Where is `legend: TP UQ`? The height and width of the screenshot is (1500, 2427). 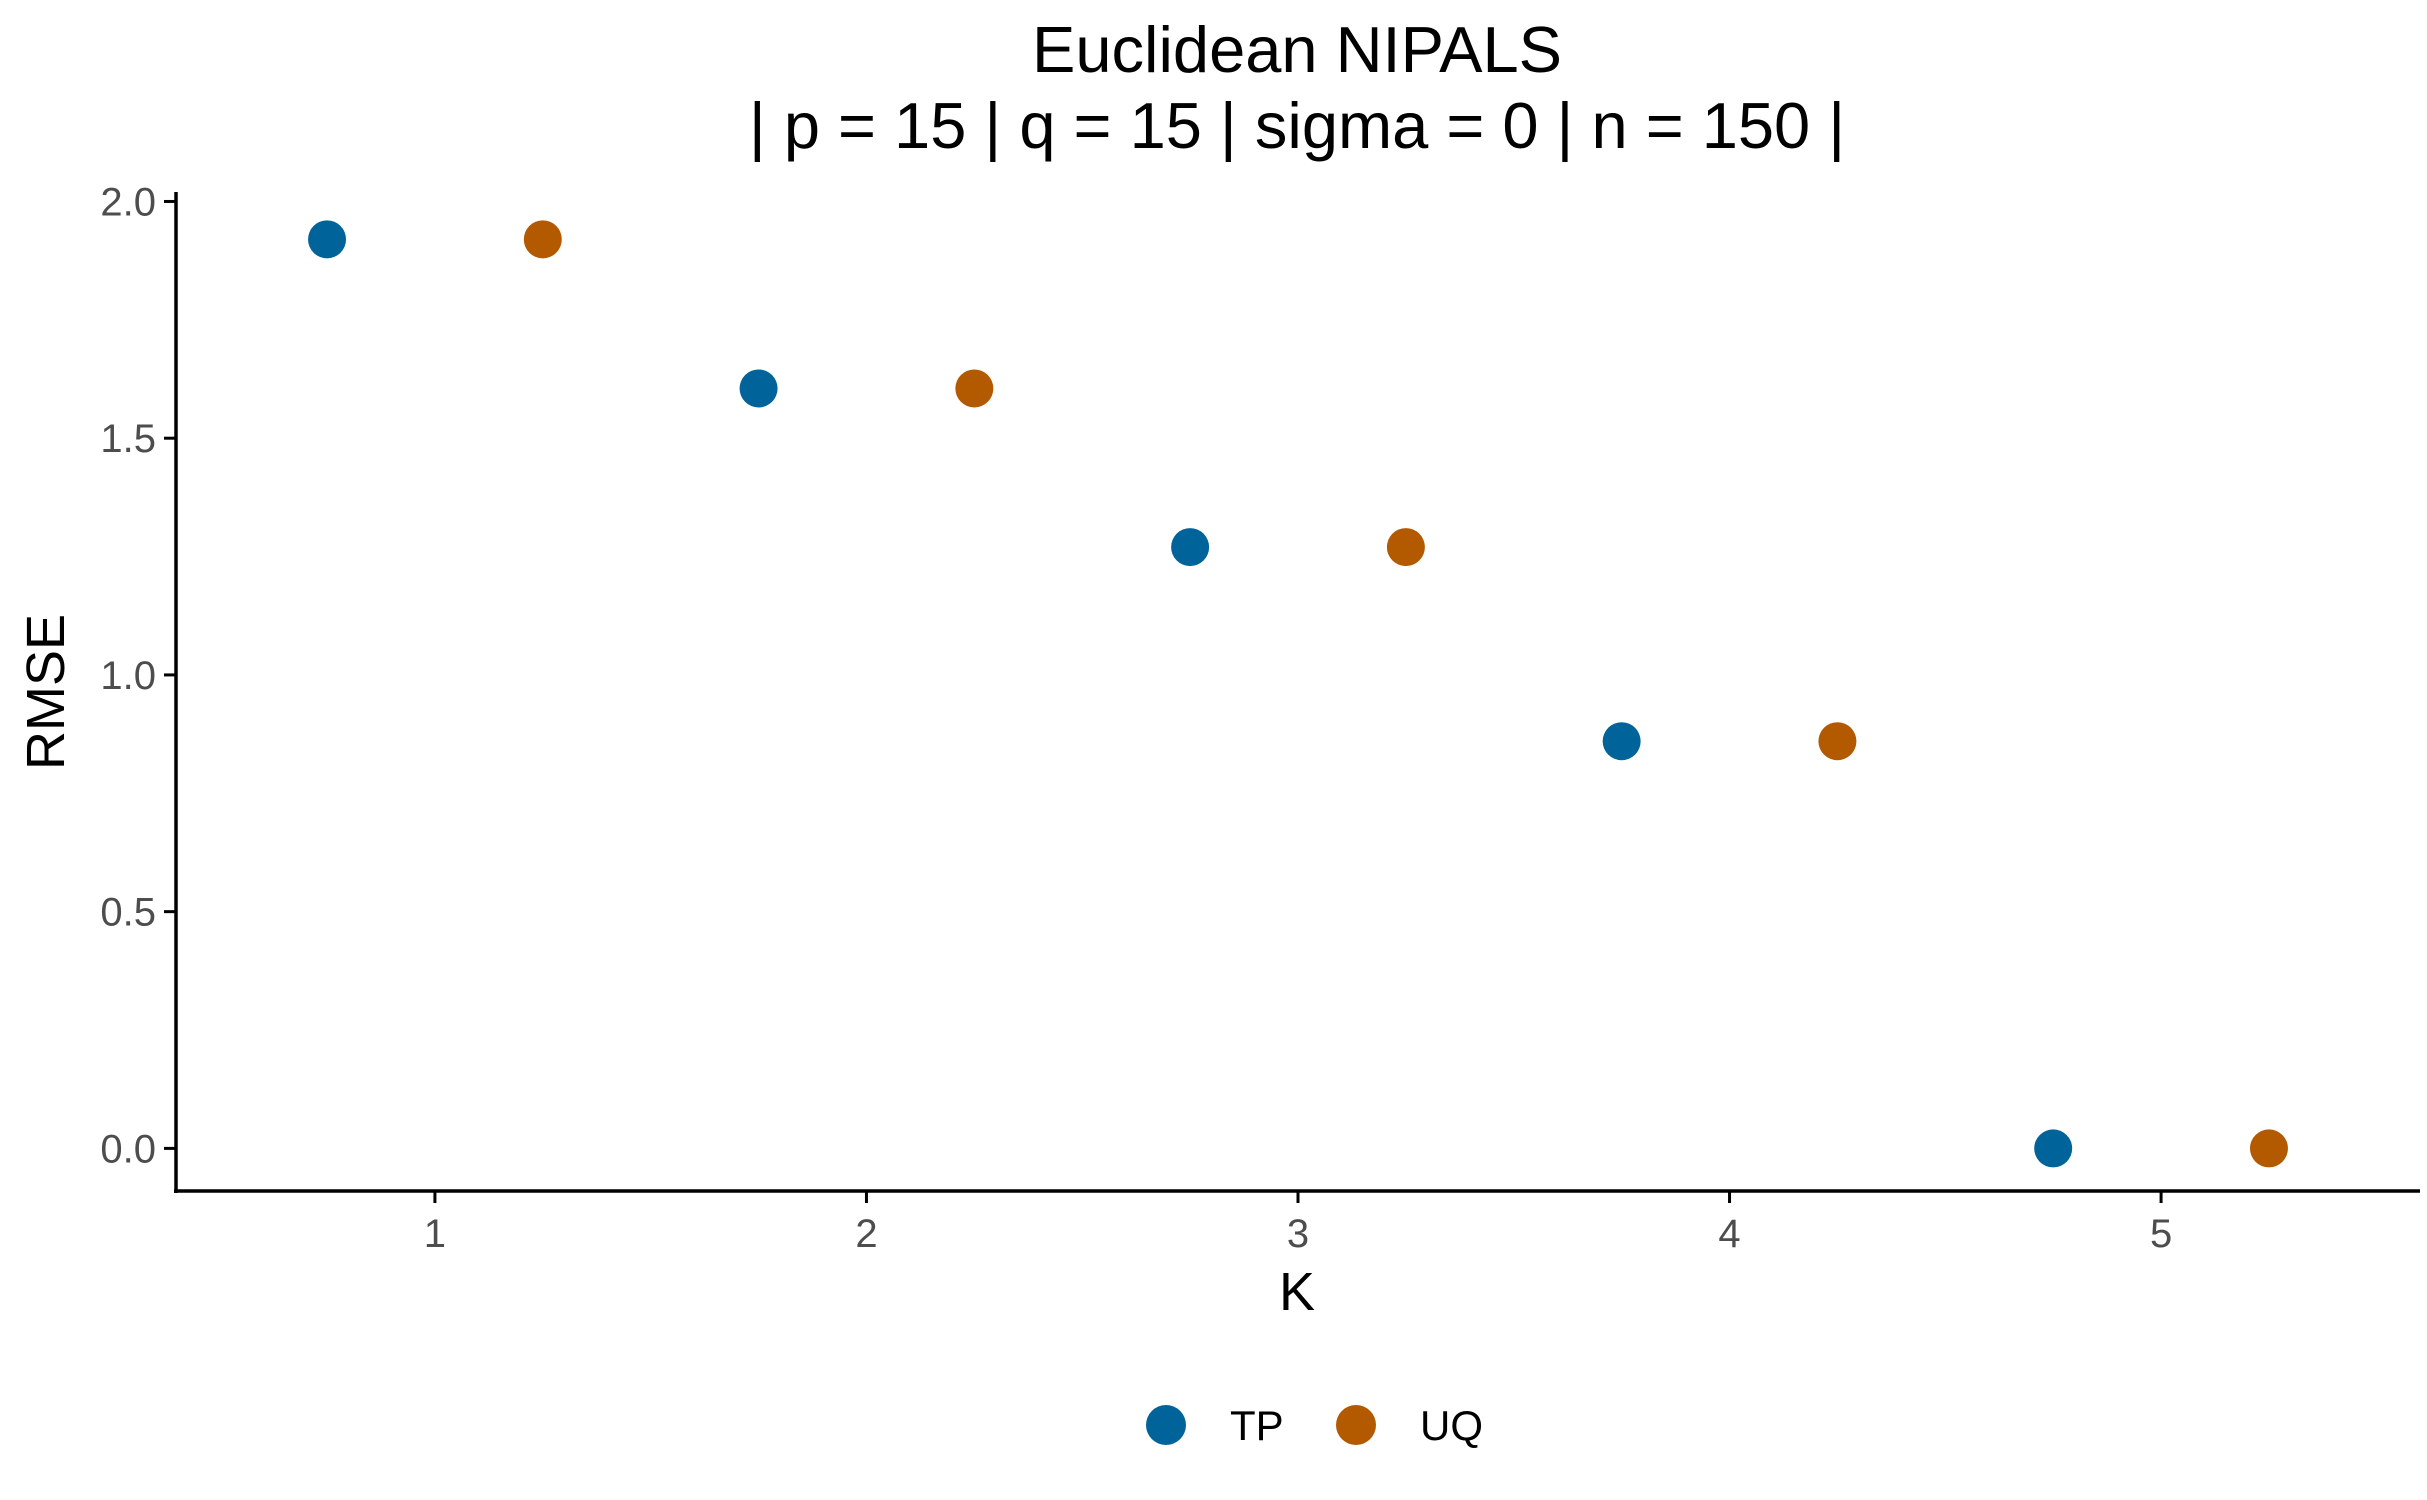 legend: TP UQ is located at coordinates (1314, 1425).